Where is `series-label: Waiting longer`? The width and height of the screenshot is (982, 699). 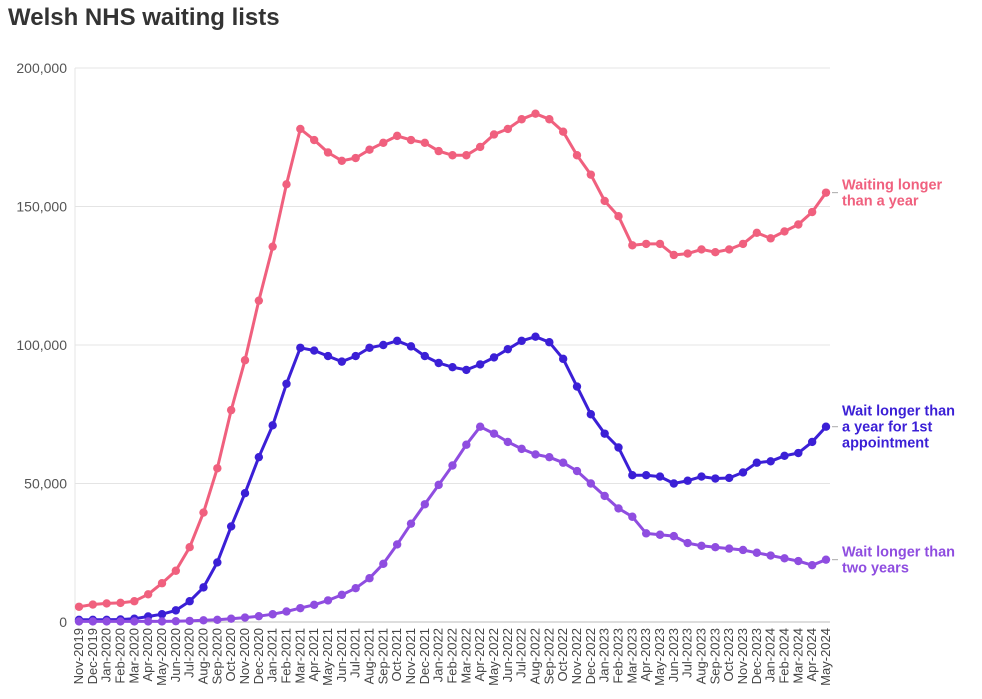 series-label: Waiting longer is located at coordinates (892, 186).